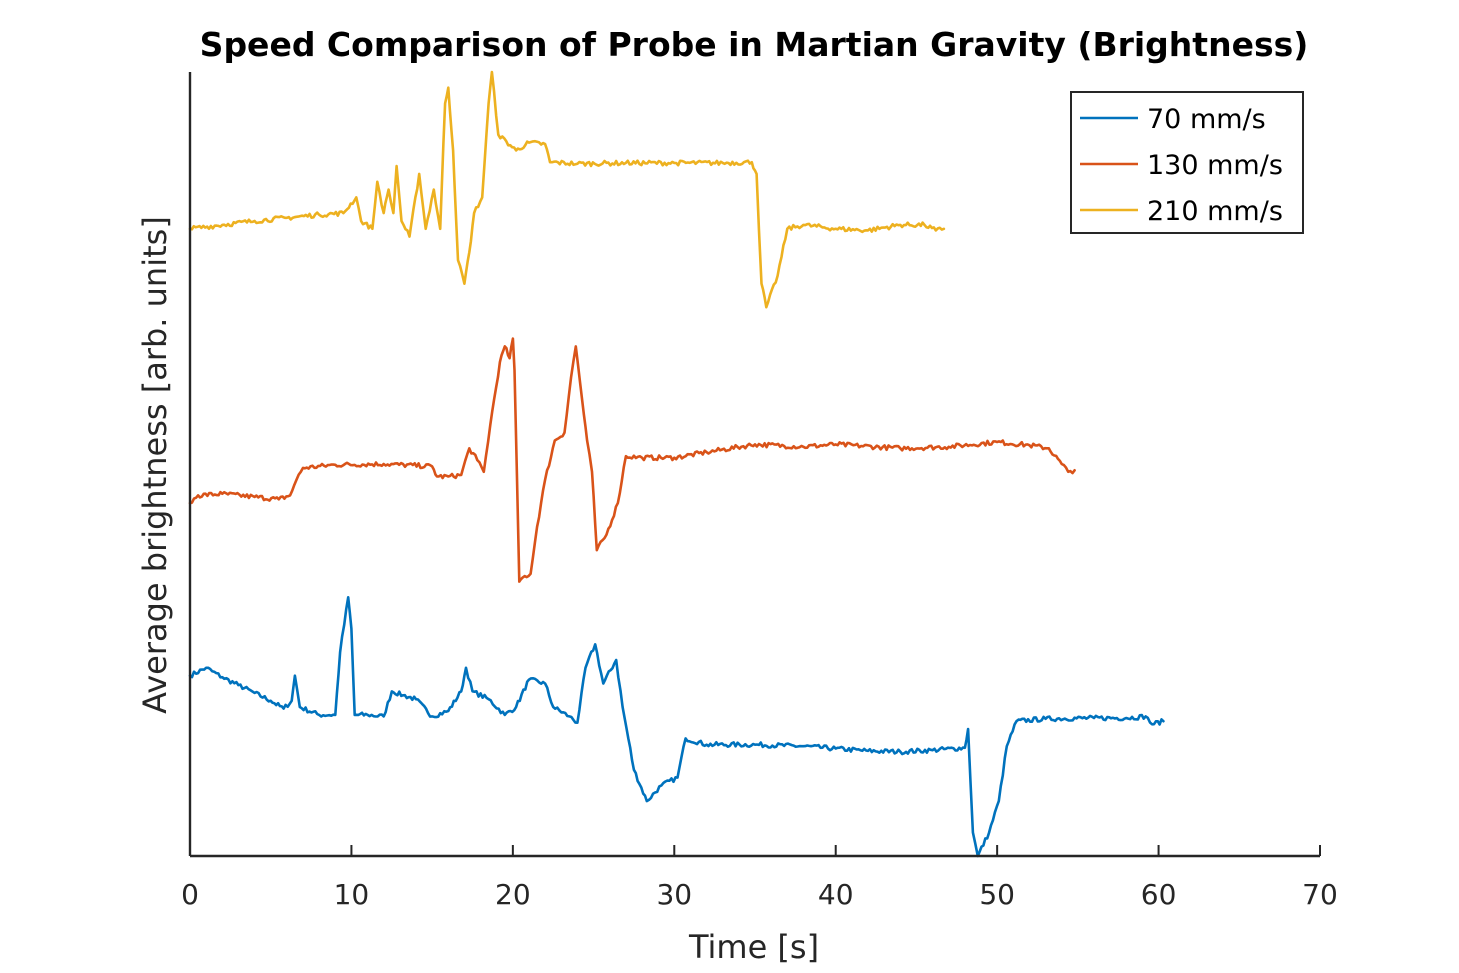  Describe the element at coordinates (190, 894) in the screenshot. I see `x-tick-label: 0` at that location.